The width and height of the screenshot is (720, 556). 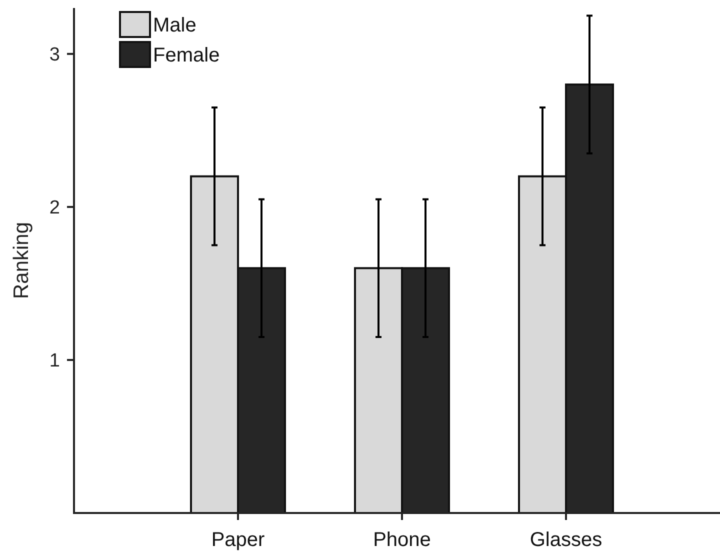 I want to click on y-tick-label: 2, so click(x=54, y=208).